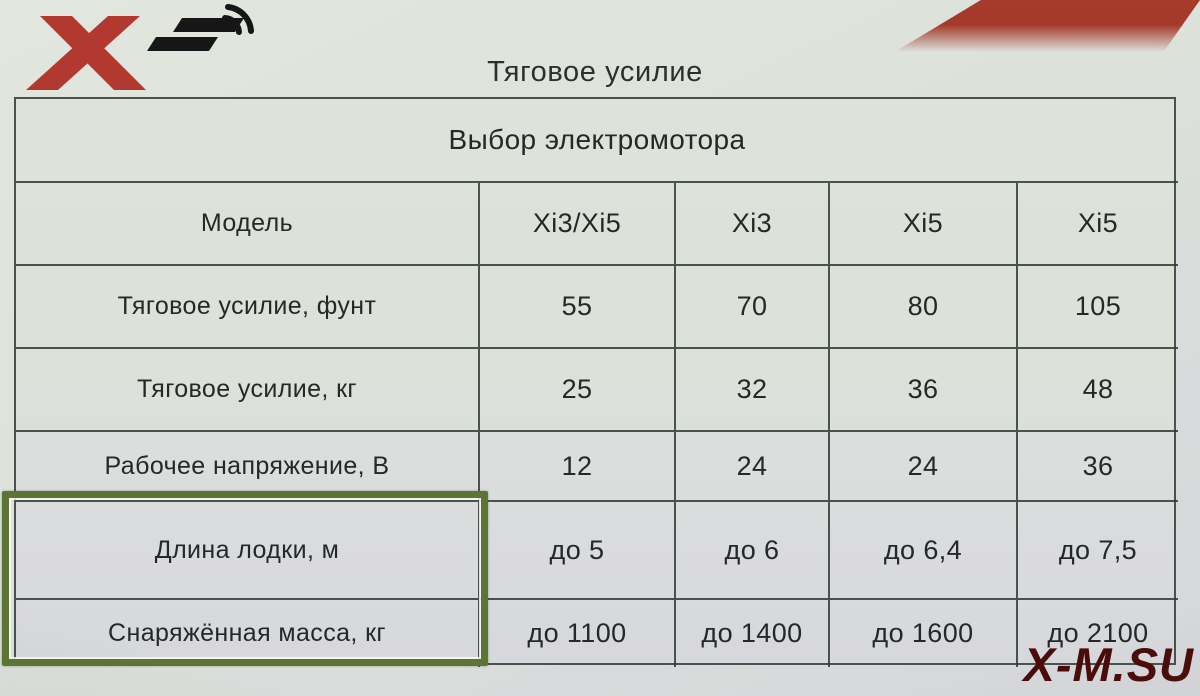 The height and width of the screenshot is (696, 1200). What do you see at coordinates (924, 633) in the screenshot?
I see `table-cell: до 1600` at bounding box center [924, 633].